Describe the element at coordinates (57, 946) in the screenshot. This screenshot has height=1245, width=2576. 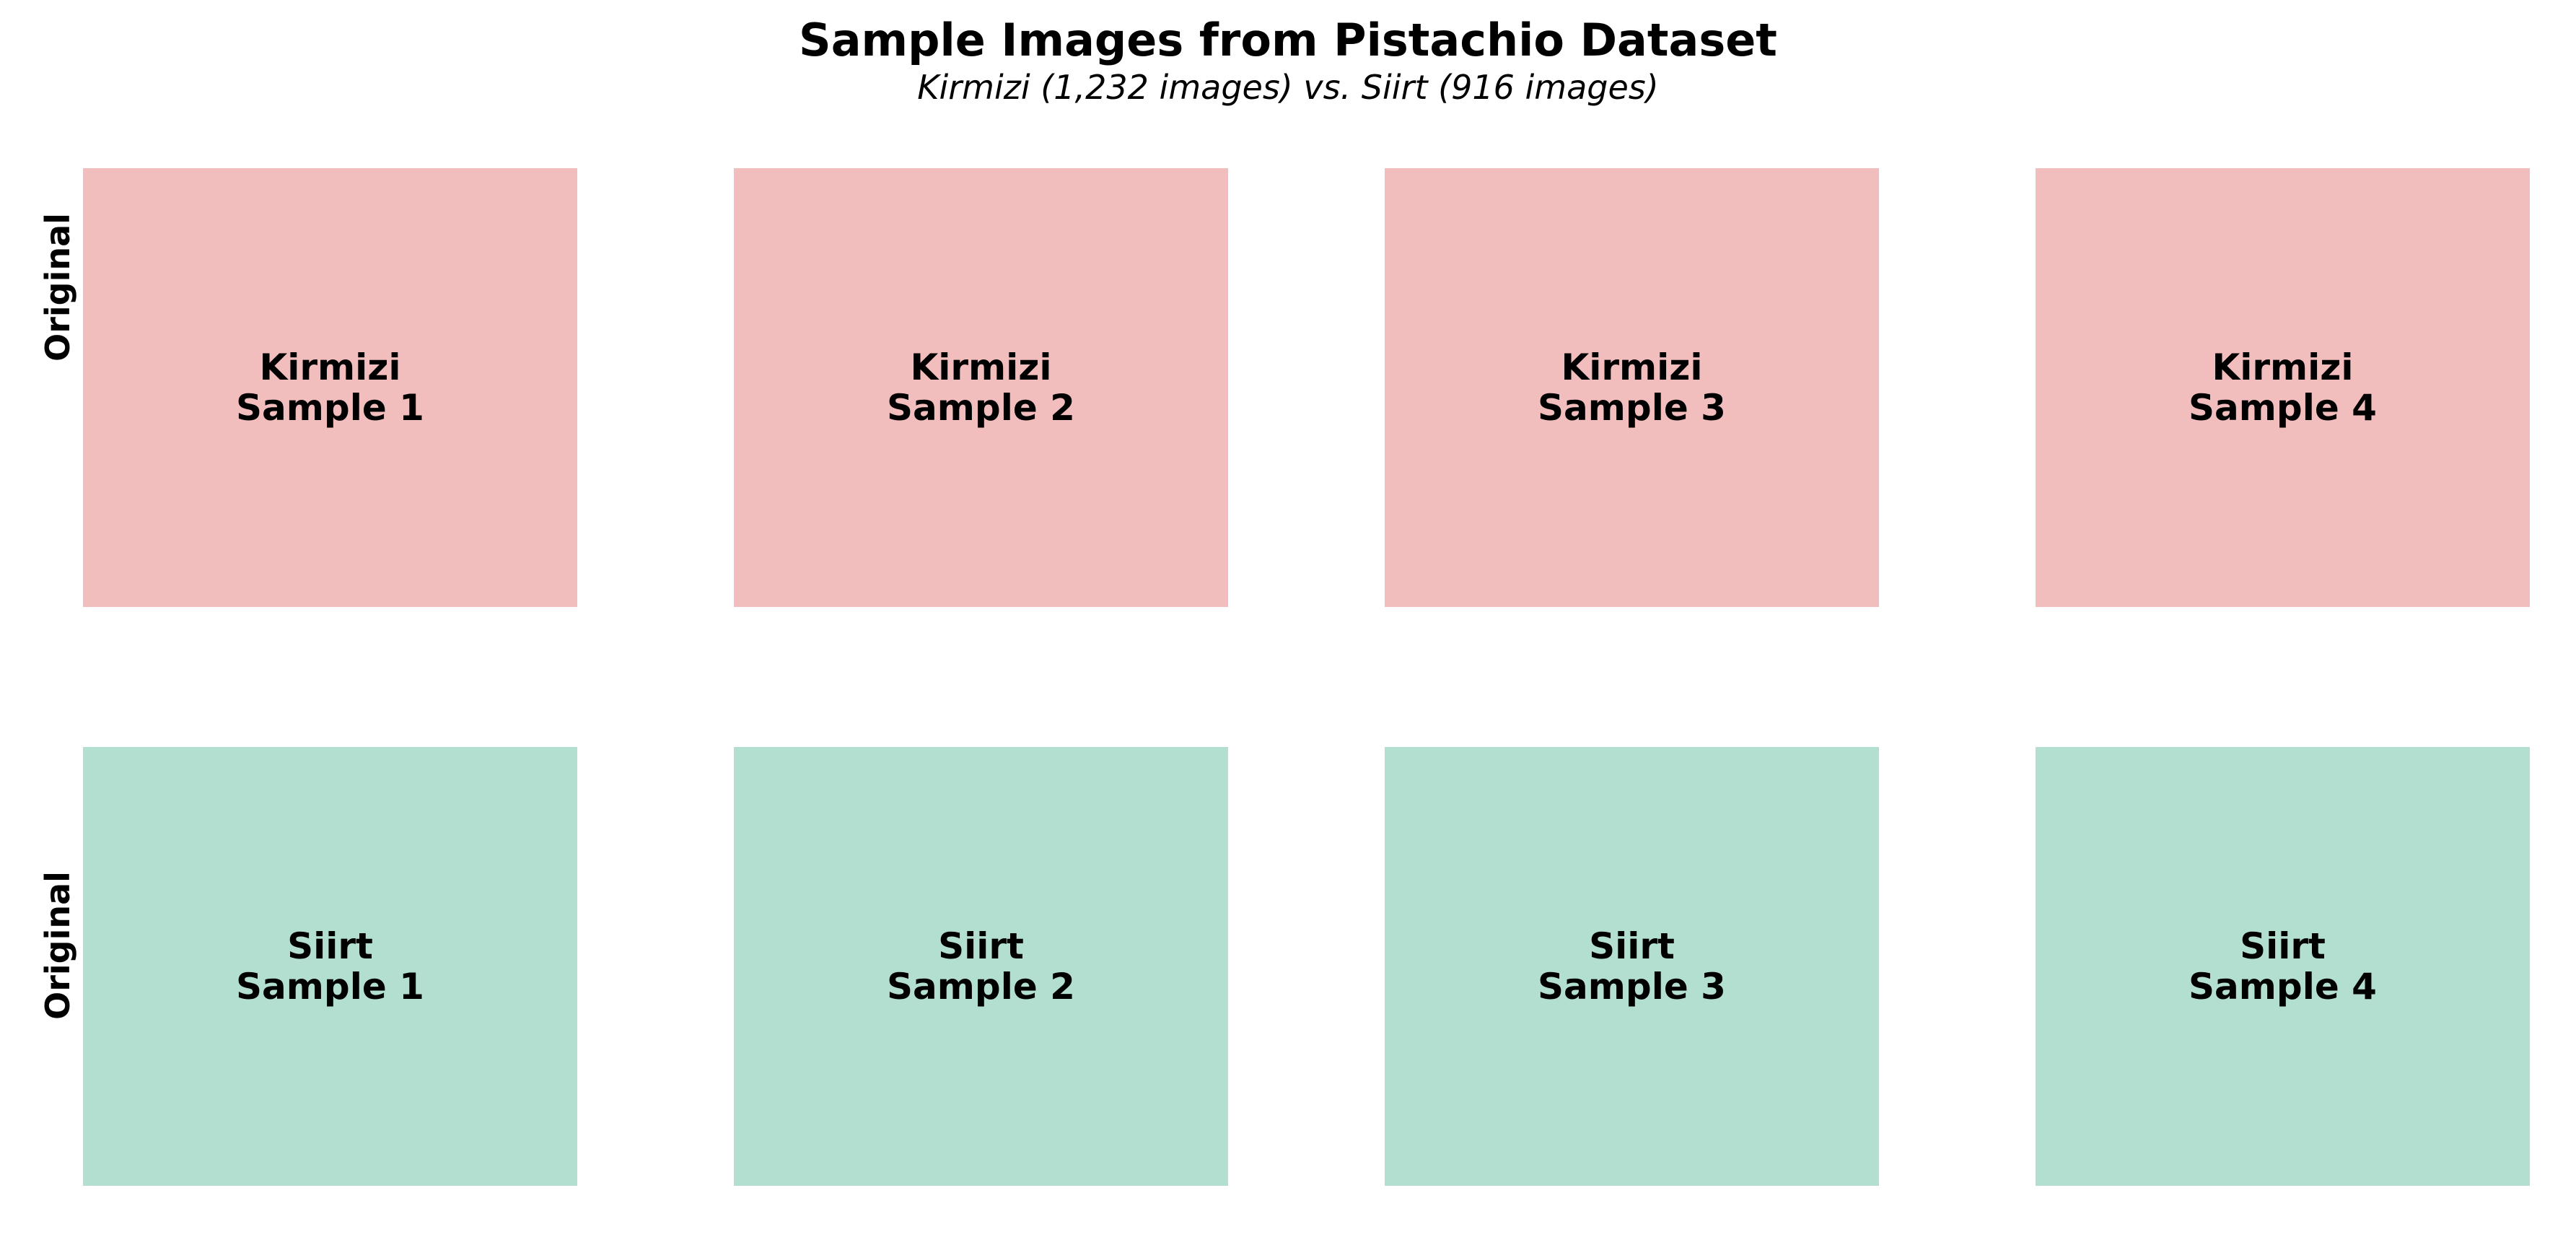
I see `row-label-siirt: Original` at that location.